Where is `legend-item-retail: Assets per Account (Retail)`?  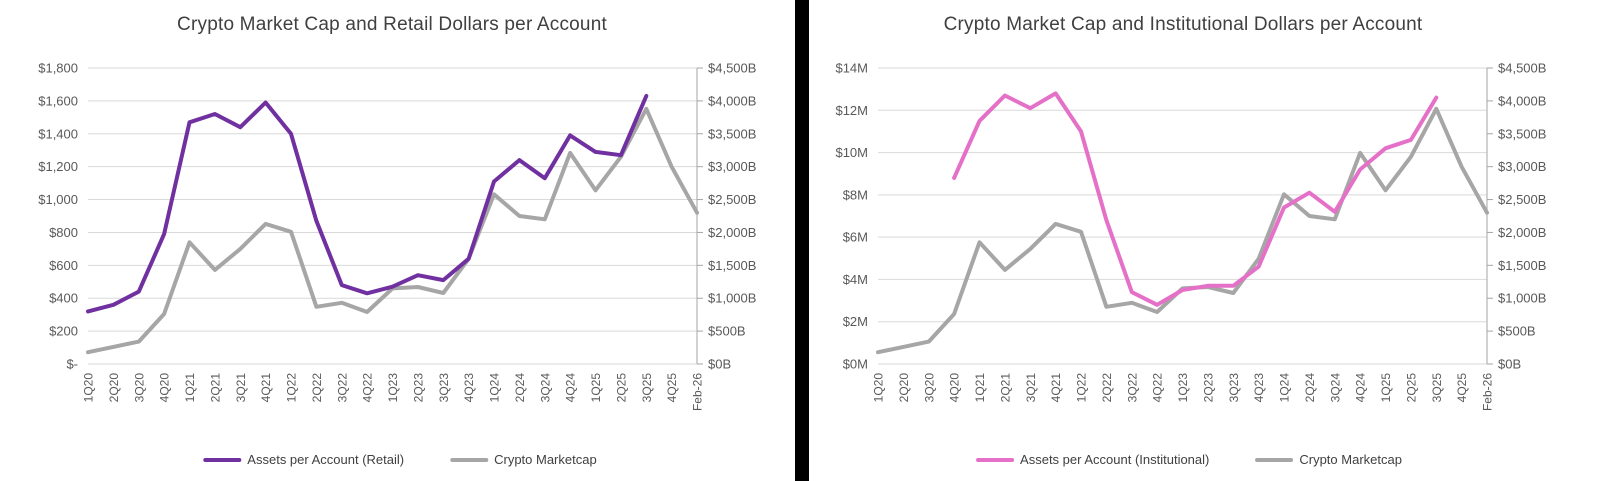 legend-item-retail: Assets per Account (Retail) is located at coordinates (303, 459).